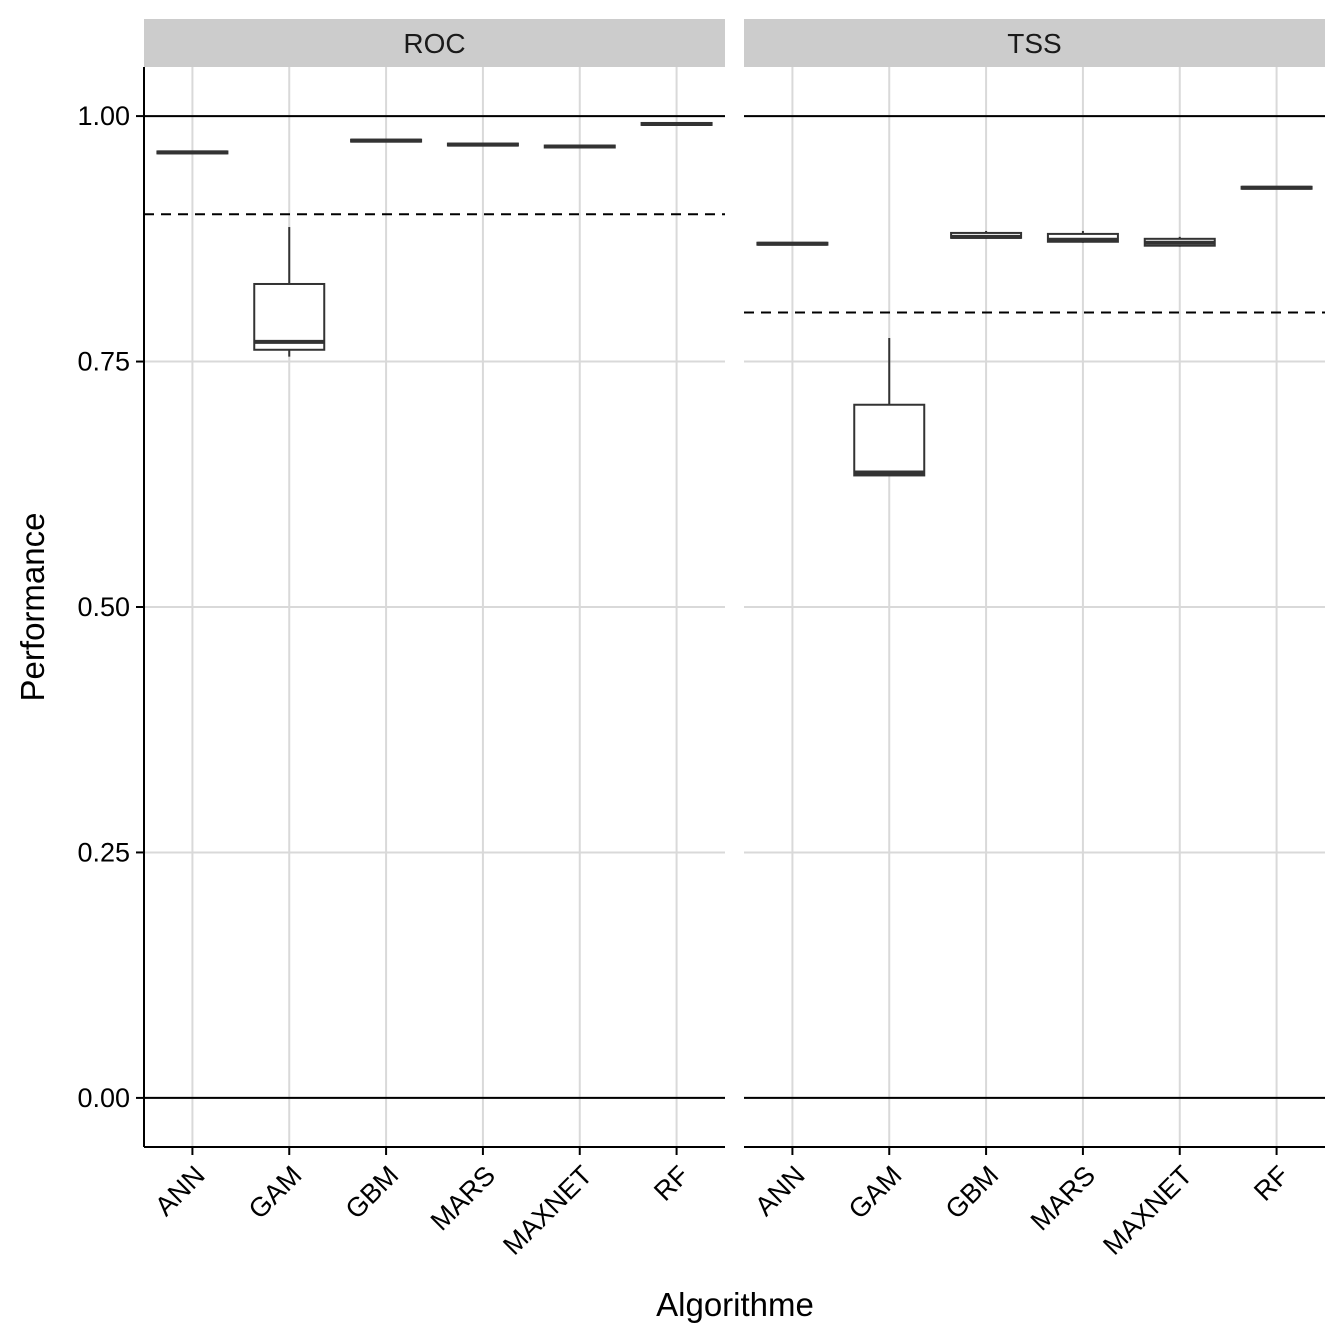 This screenshot has width=1344, height=1344. I want to click on x-axis-title: Algorithme, so click(735, 1304).